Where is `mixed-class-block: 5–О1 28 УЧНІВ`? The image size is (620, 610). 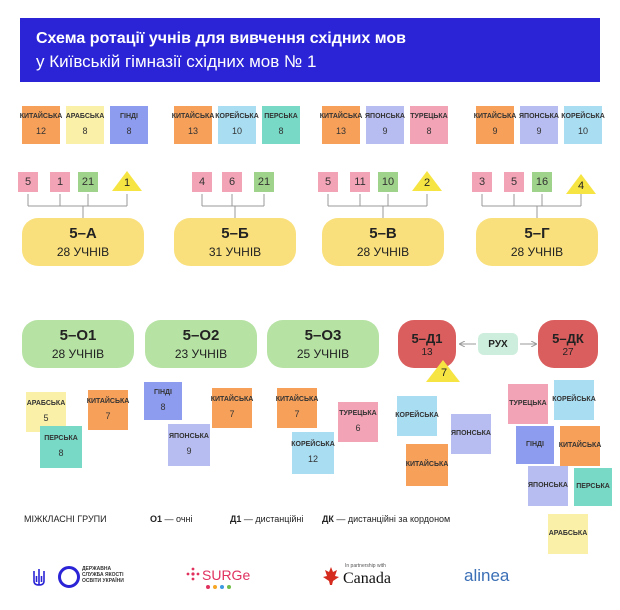
mixed-class-block: 5–О1 28 УЧНІВ is located at coordinates (78, 344).